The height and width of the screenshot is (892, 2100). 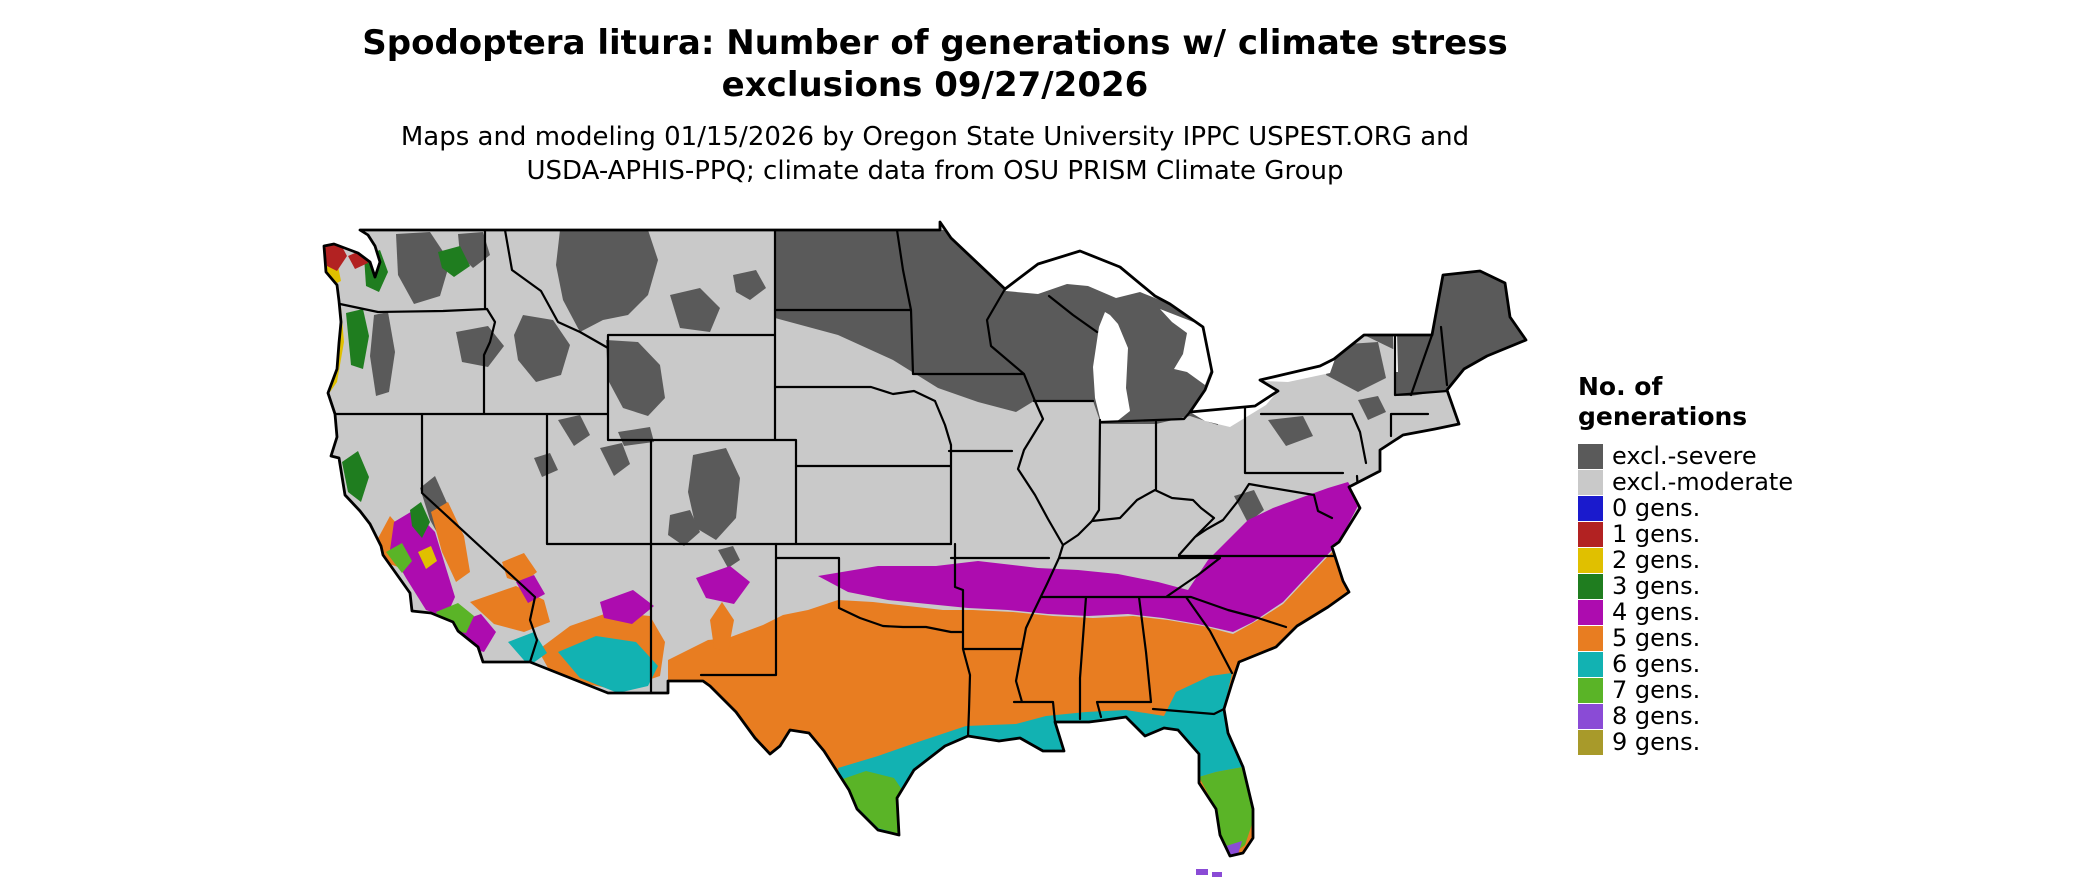 What do you see at coordinates (1656, 560) in the screenshot?
I see `legend-label-2-gens: 2 gens.` at bounding box center [1656, 560].